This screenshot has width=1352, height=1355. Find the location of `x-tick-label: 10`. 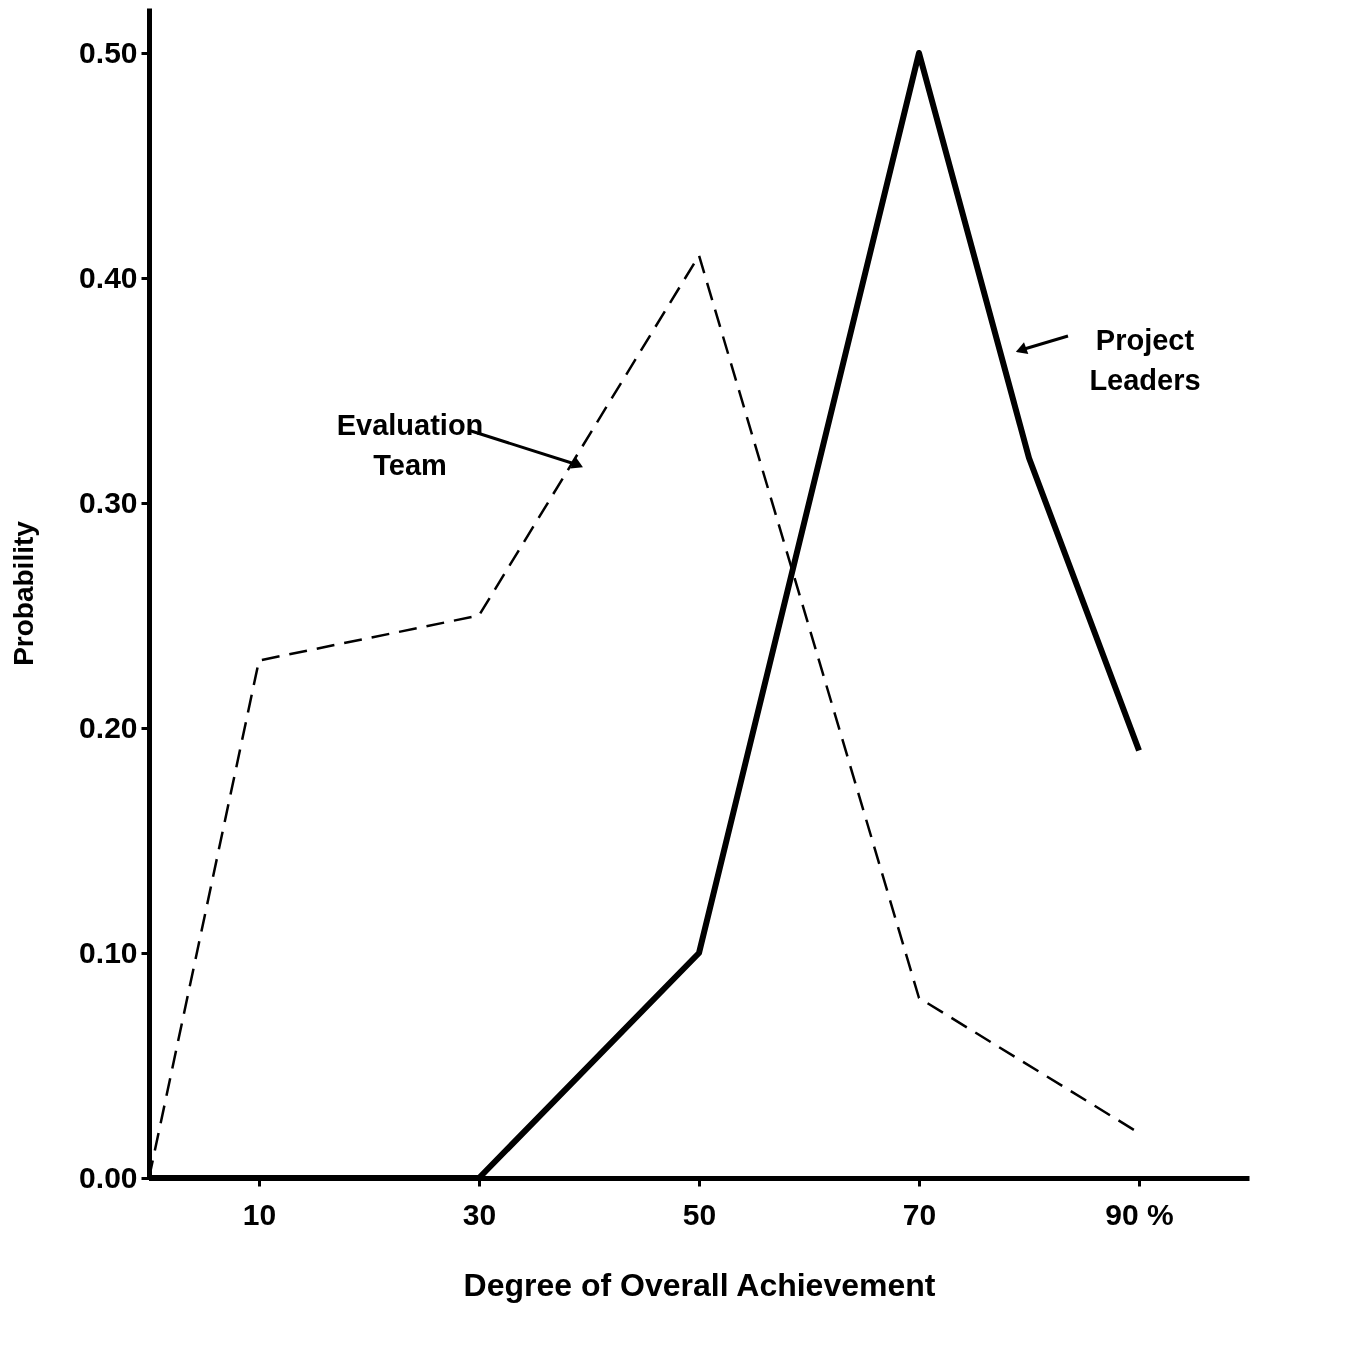

x-tick-label: 10 is located at coordinates (259, 1214).